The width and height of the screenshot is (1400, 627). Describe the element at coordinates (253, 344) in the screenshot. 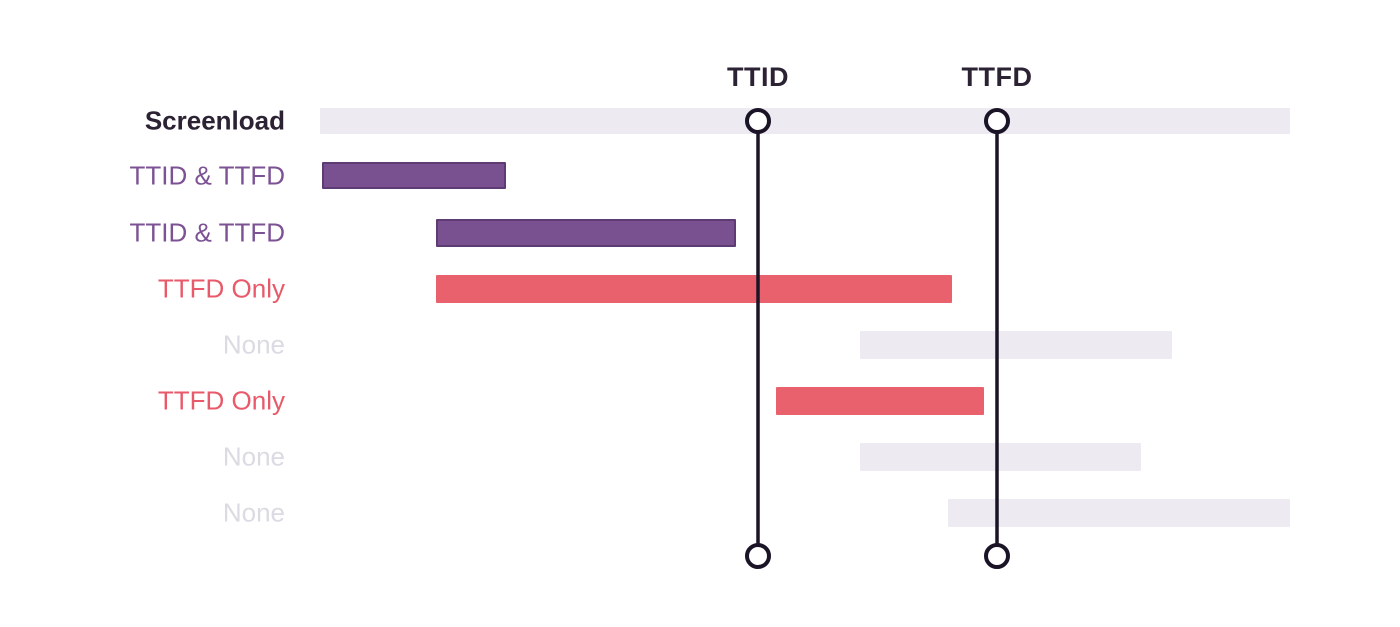

I see `row-label-4: None` at that location.